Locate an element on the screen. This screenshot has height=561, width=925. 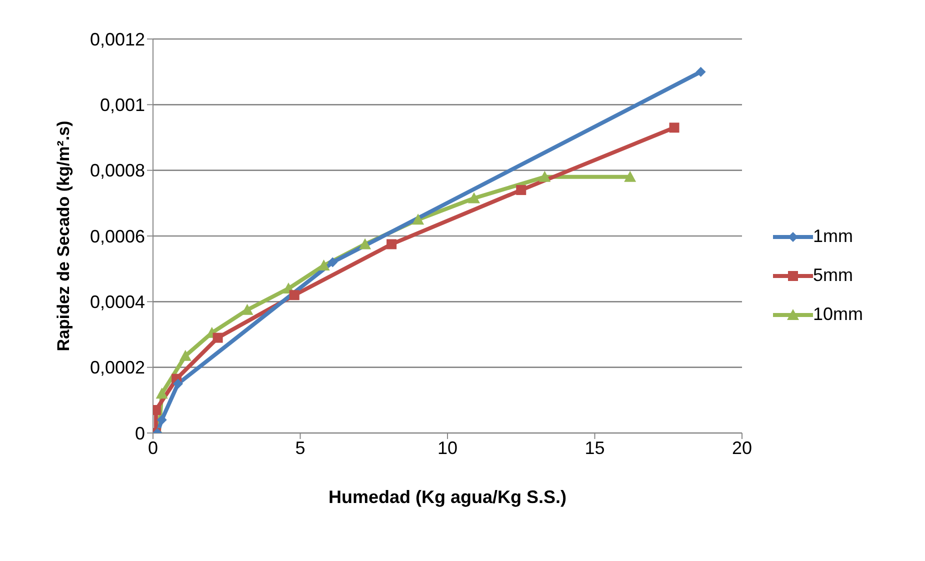
y-tick-label: 0,0006 is located at coordinates (117, 236).